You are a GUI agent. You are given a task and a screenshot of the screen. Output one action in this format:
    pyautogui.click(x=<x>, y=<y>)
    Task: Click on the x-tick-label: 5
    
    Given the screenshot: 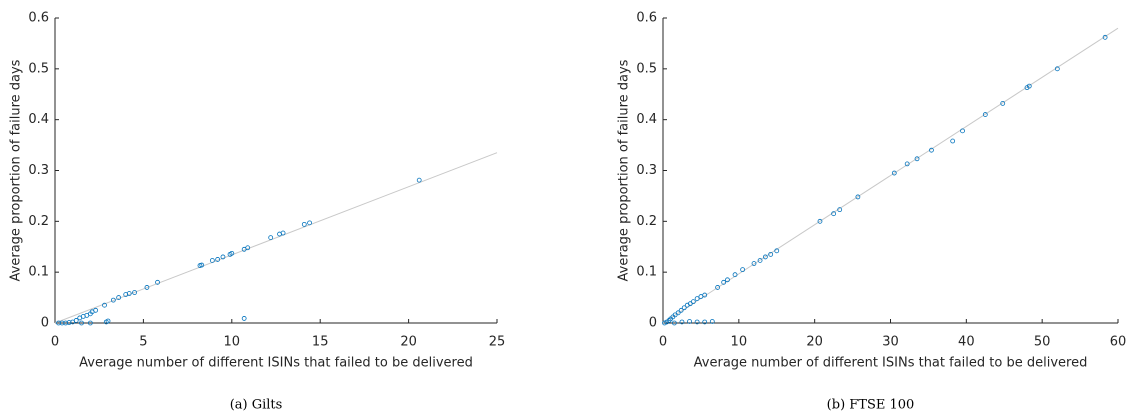 What is the action you would take?
    pyautogui.click(x=143, y=342)
    